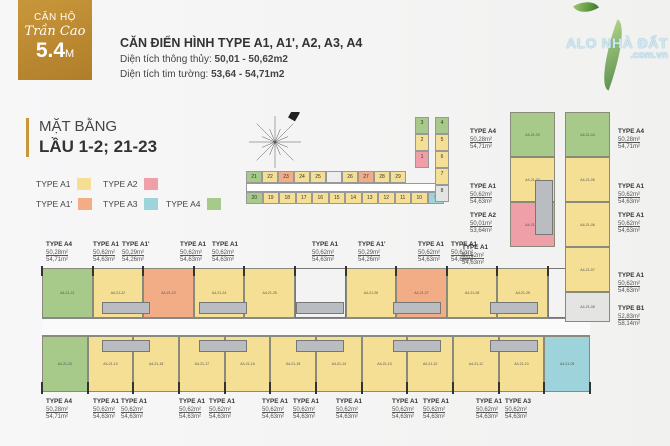 The height and width of the screenshot is (446, 670). I want to click on unit-code: A4-21-13, so click(384, 364).